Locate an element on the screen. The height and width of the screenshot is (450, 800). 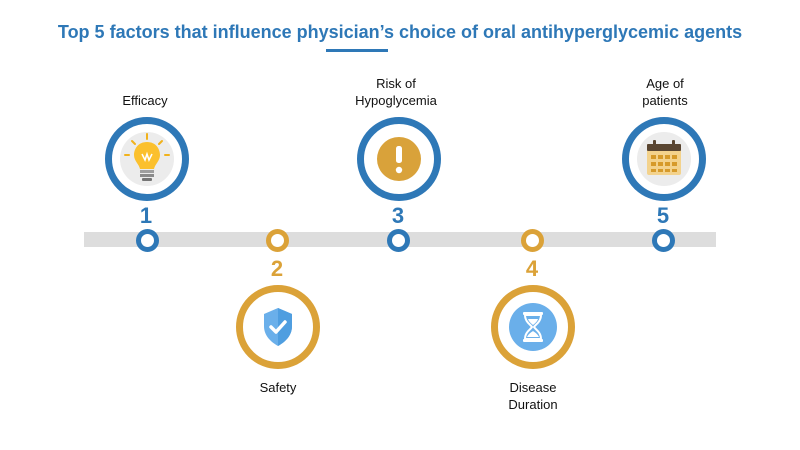
factor-3-dot is located at coordinates (398, 240).